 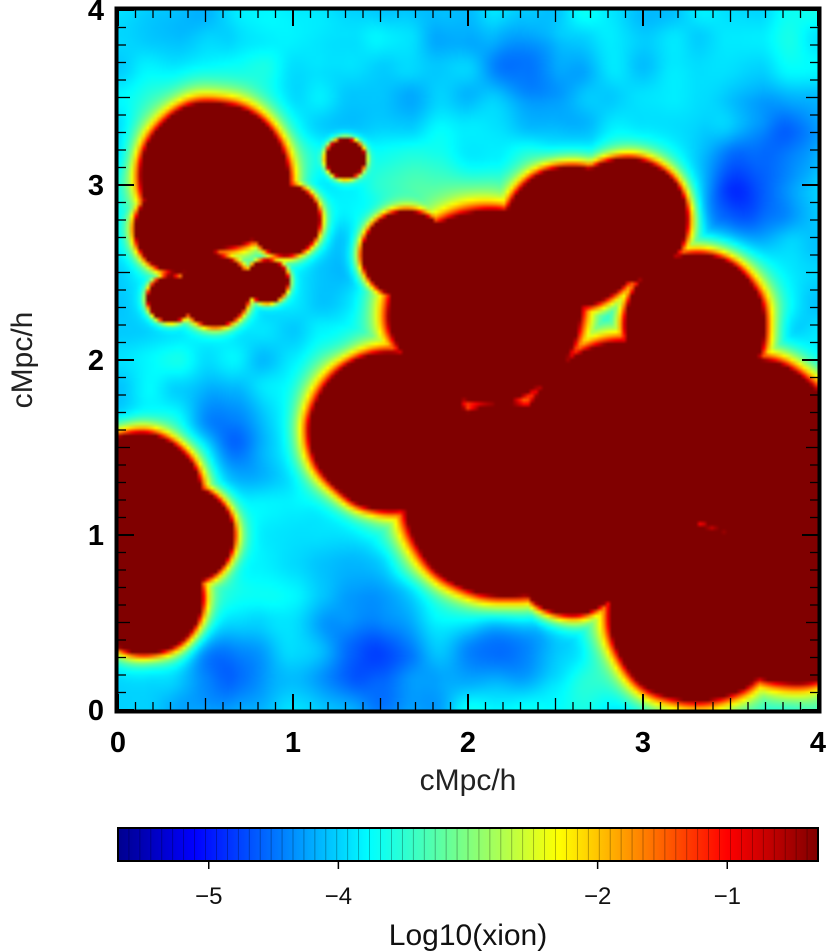 What do you see at coordinates (293, 743) in the screenshot?
I see `x-tick-label: 1` at bounding box center [293, 743].